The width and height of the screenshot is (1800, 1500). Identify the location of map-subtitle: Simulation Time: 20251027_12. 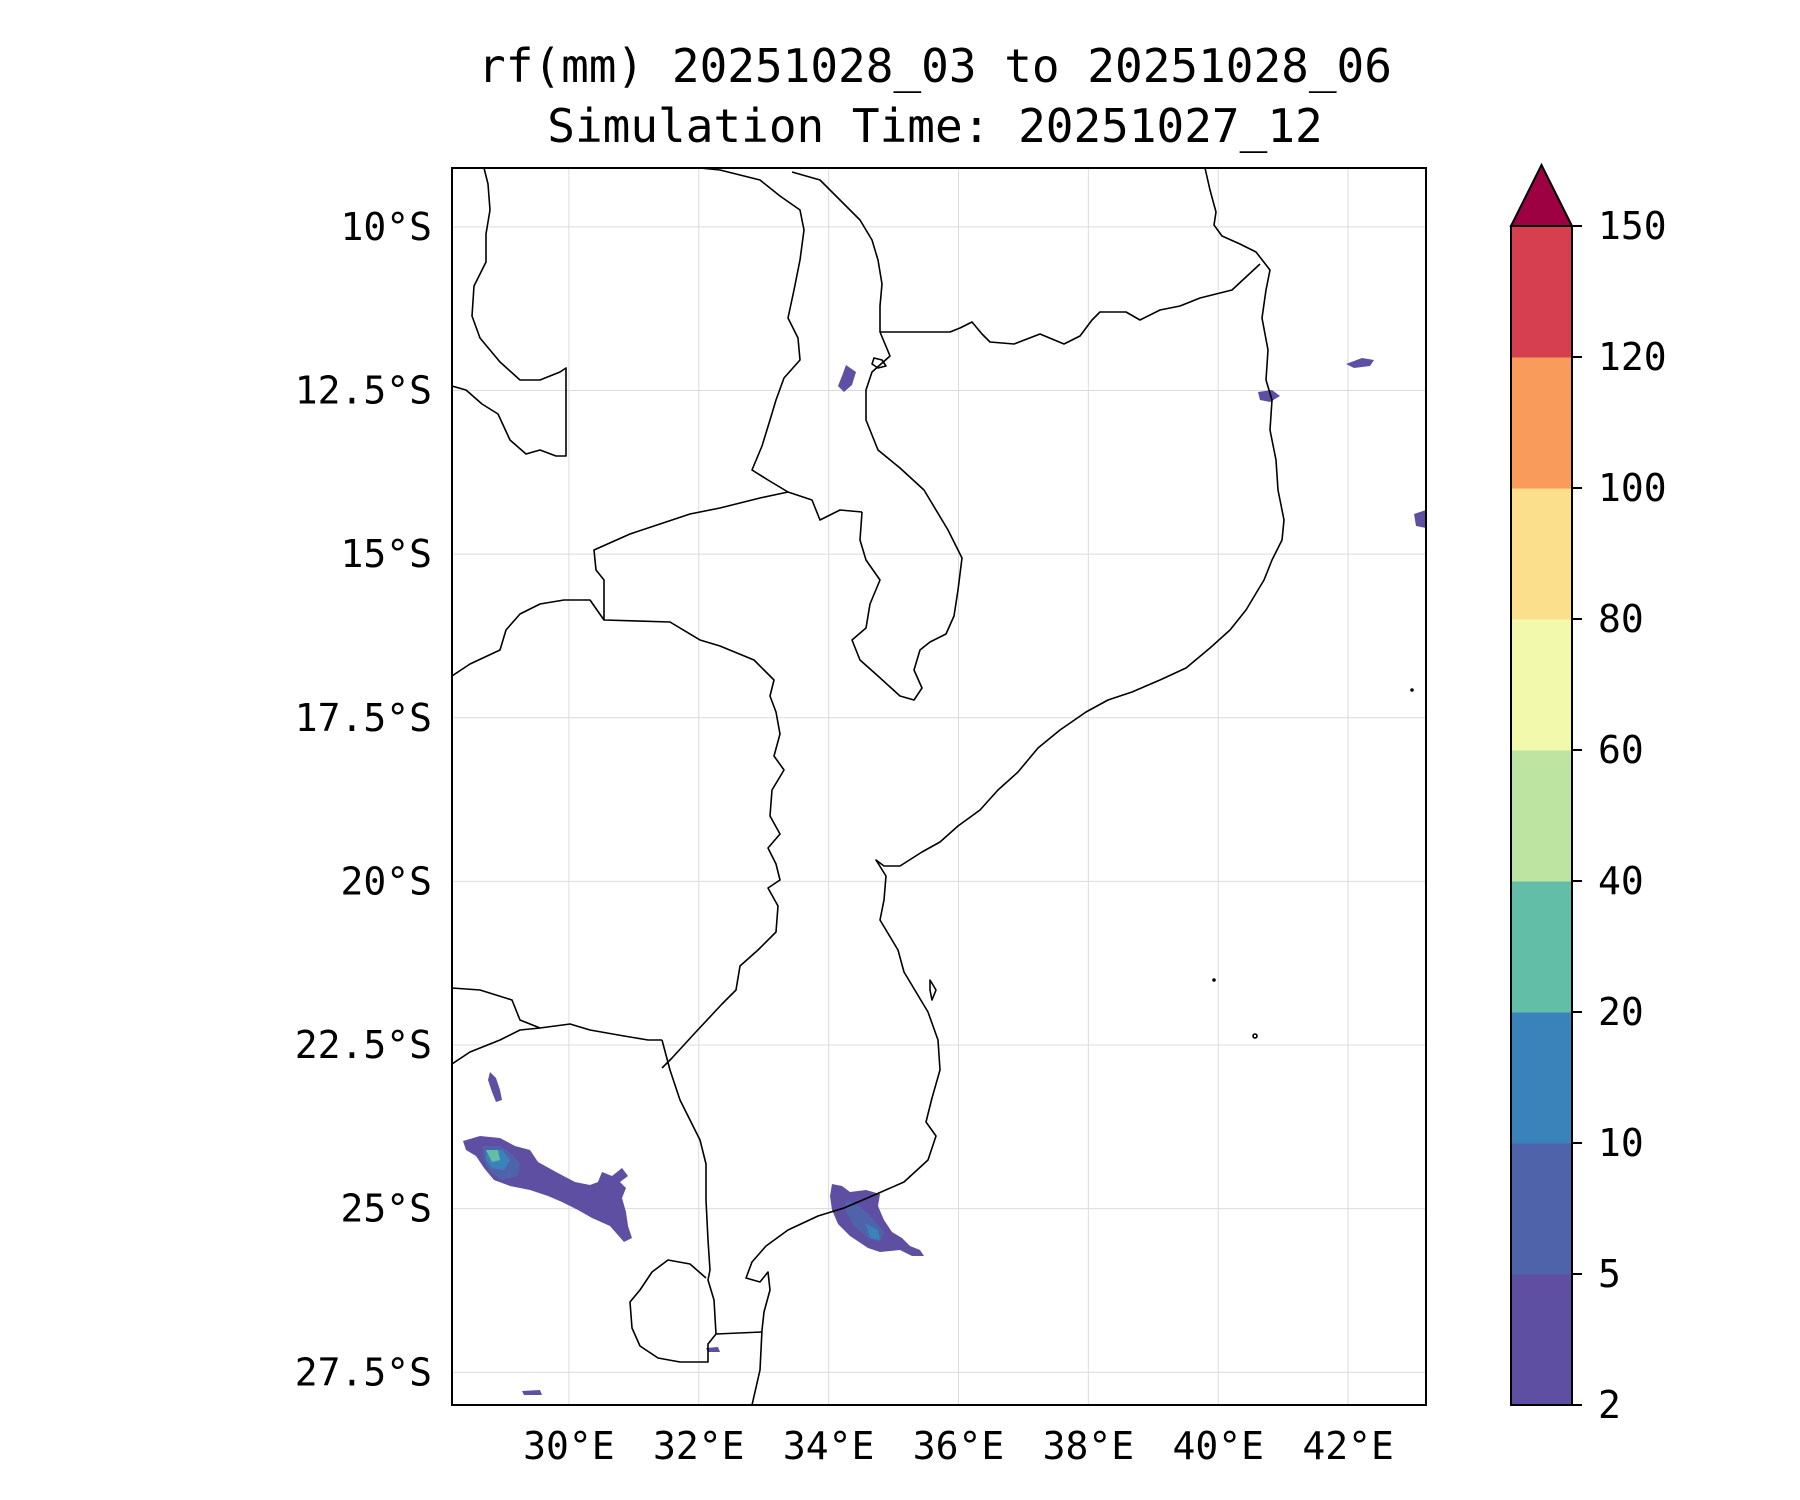
(935, 126).